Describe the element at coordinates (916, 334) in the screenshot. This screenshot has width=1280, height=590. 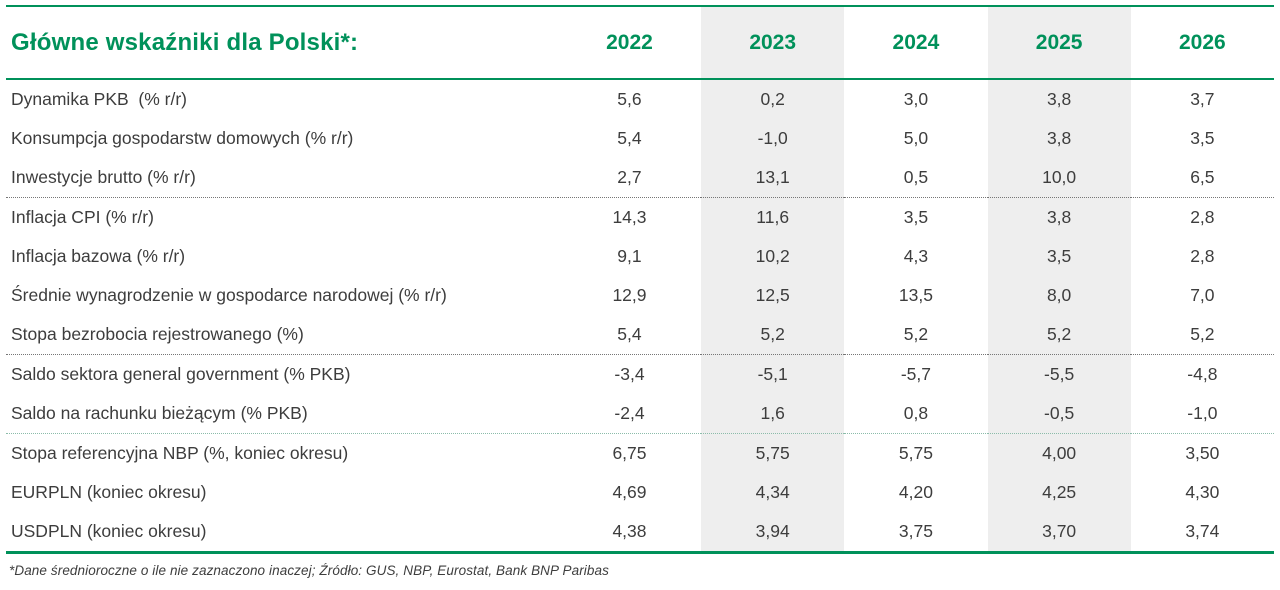
I see `value-cell-2024: 5,2` at that location.